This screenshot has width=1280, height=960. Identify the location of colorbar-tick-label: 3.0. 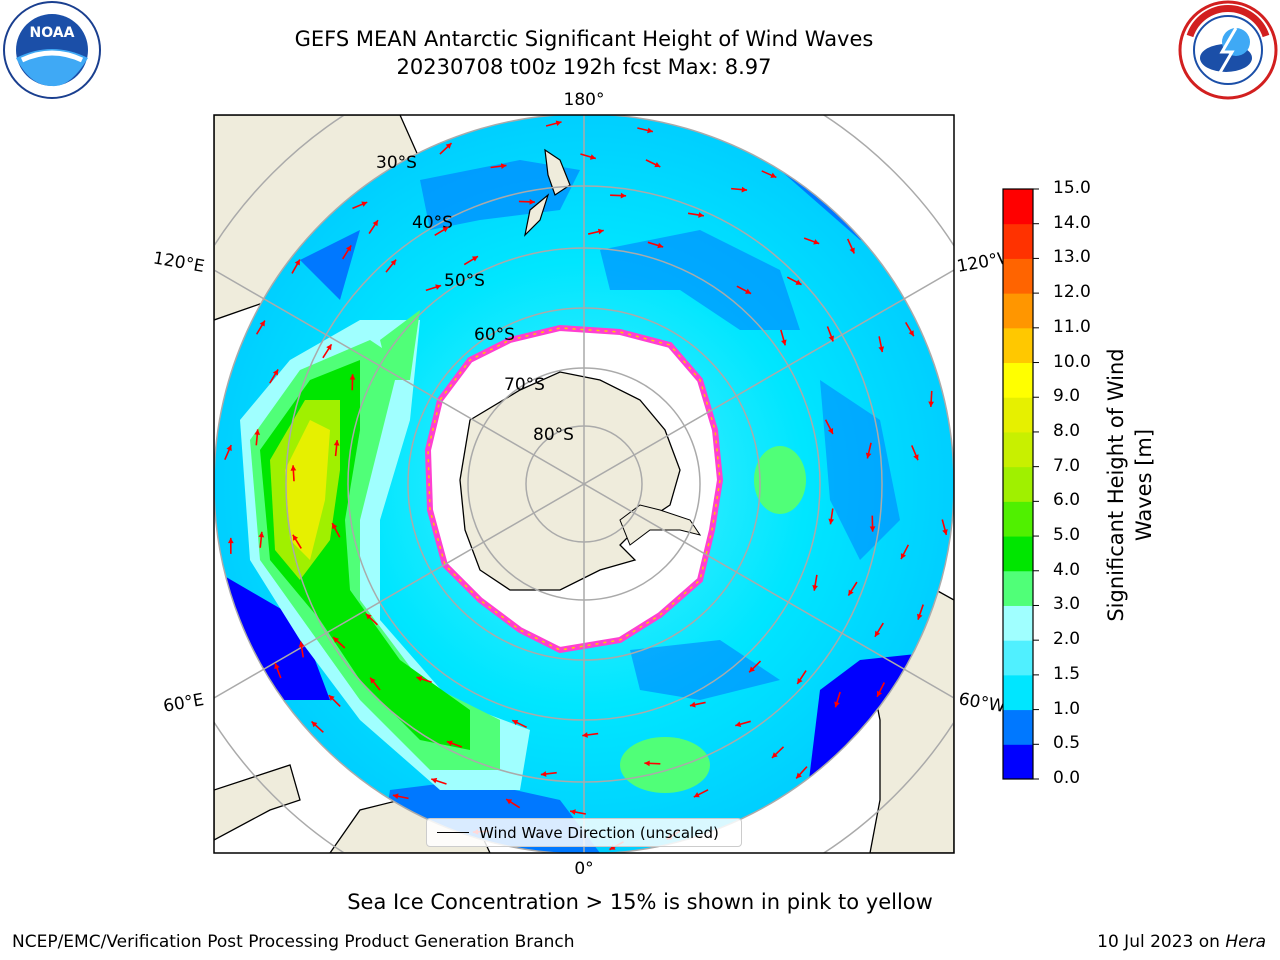
(1067, 604).